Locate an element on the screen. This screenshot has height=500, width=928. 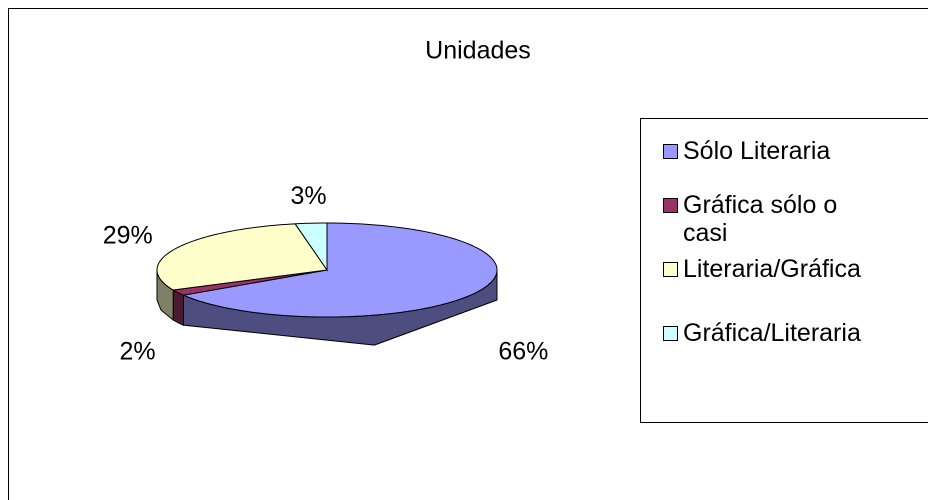
legend-label: Literaria/Gráfica is located at coordinates (772, 269).